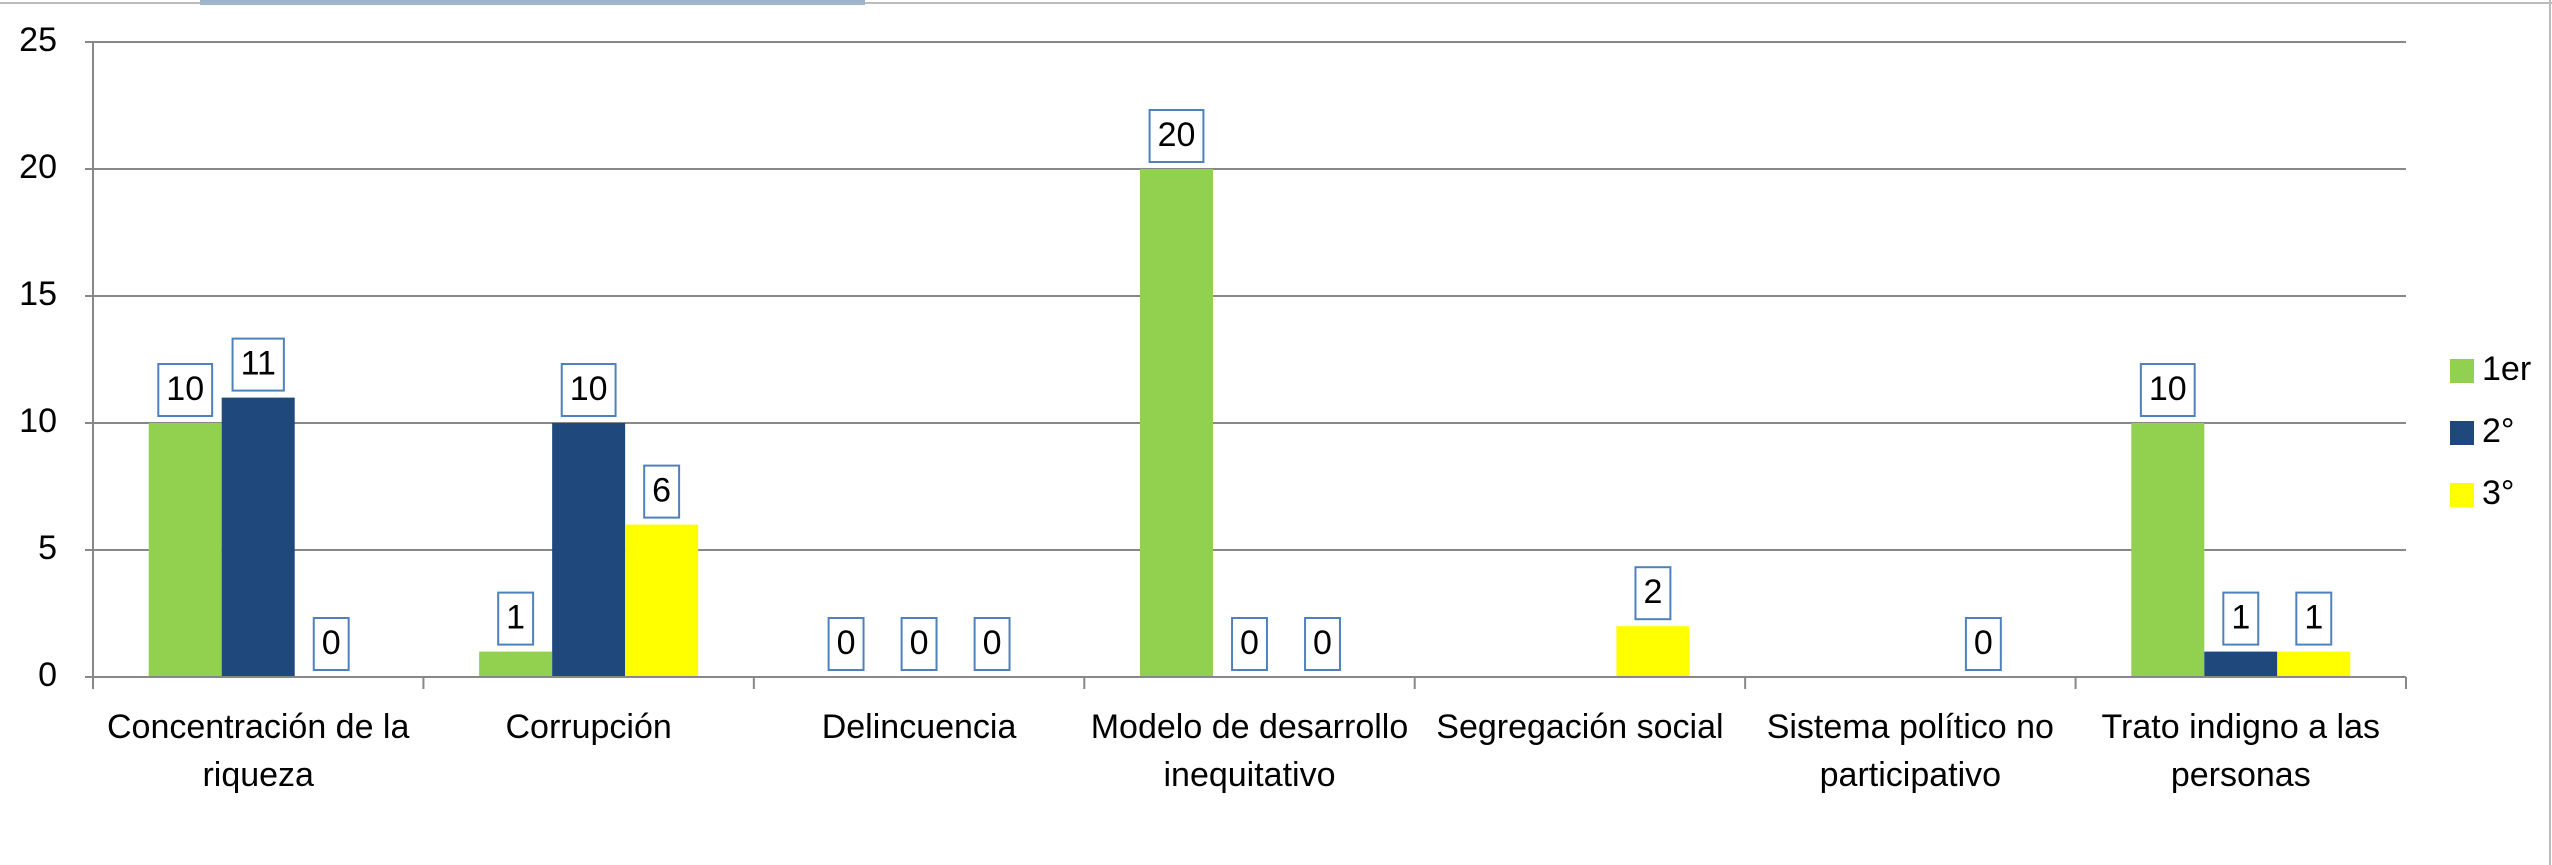 This screenshot has height=865, width=2552. I want to click on y-tick-label: 0, so click(47, 675).